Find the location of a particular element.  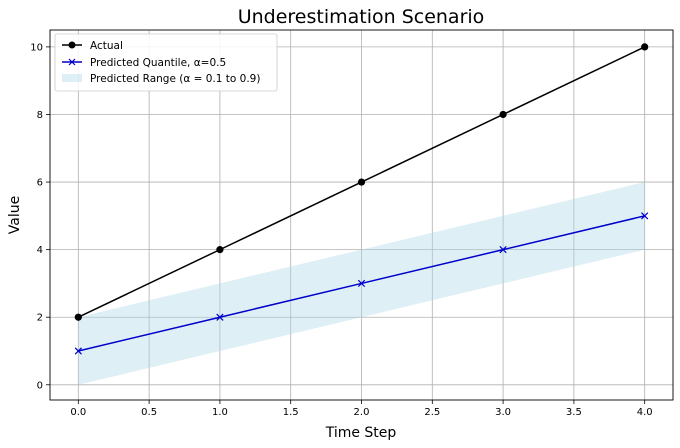

x-tick-label: 2.5 is located at coordinates (432, 412).